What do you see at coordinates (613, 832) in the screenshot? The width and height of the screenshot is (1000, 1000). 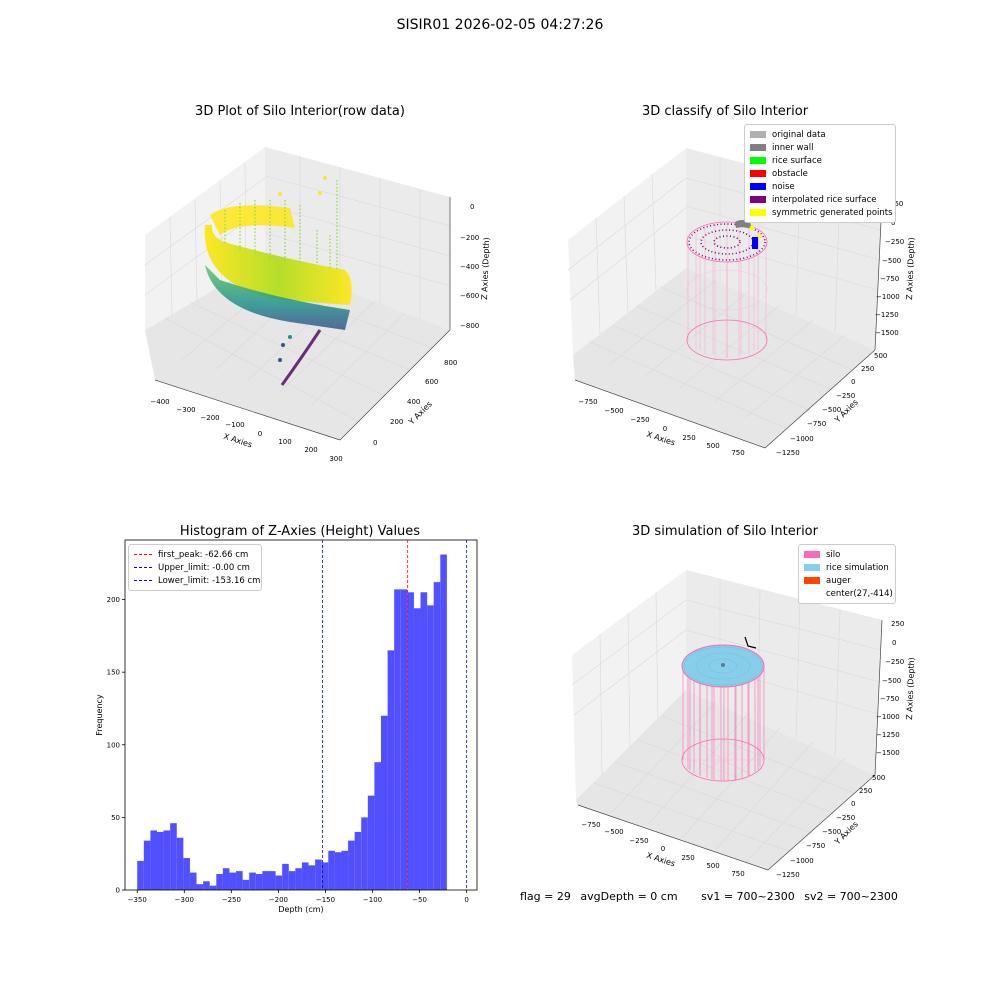 I see `svg-text: −500` at bounding box center [613, 832].